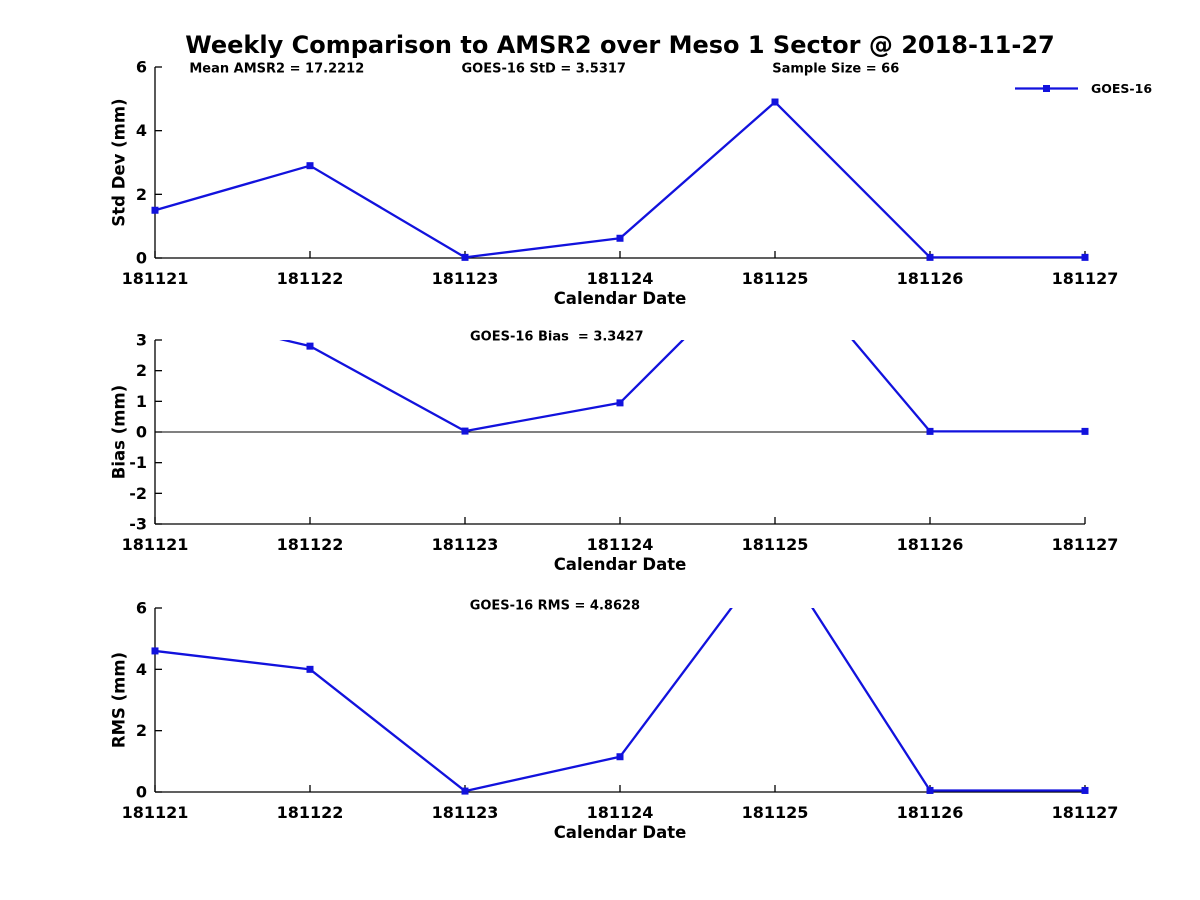  Describe the element at coordinates (544, 69) in the screenshot. I see `annotation: GOES-16 StD = 3.5317` at that location.